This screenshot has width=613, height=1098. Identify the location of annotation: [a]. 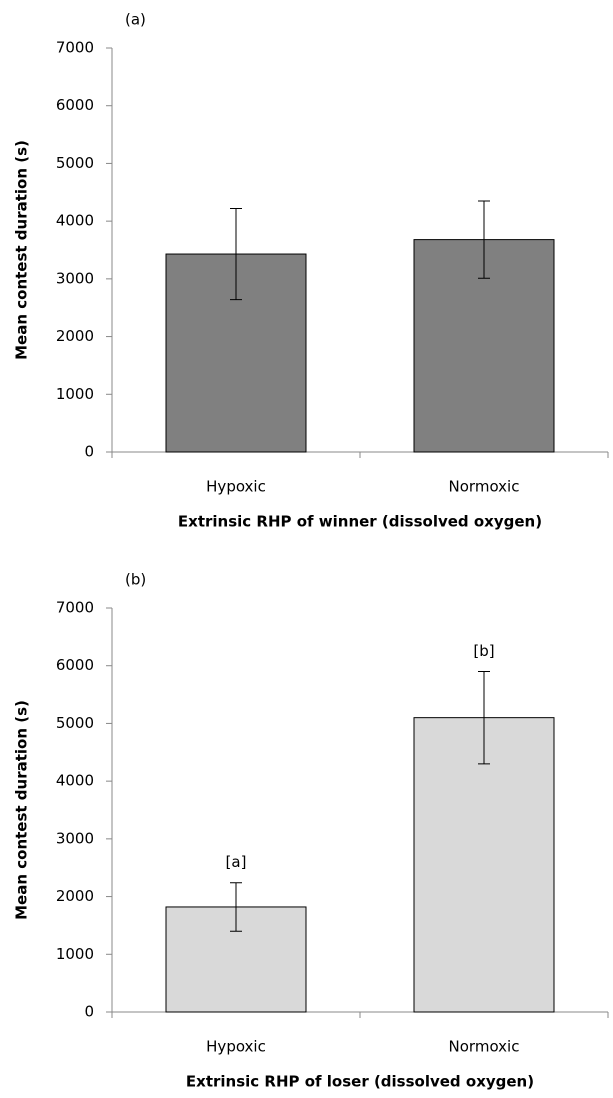
(236, 862).